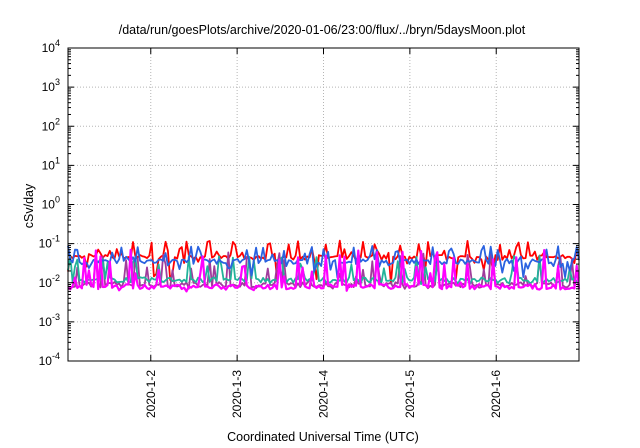 Image resolution: width=640 pixels, height=448 pixels. What do you see at coordinates (51, 124) in the screenshot?
I see `y-tick-label: 10²` at bounding box center [51, 124].